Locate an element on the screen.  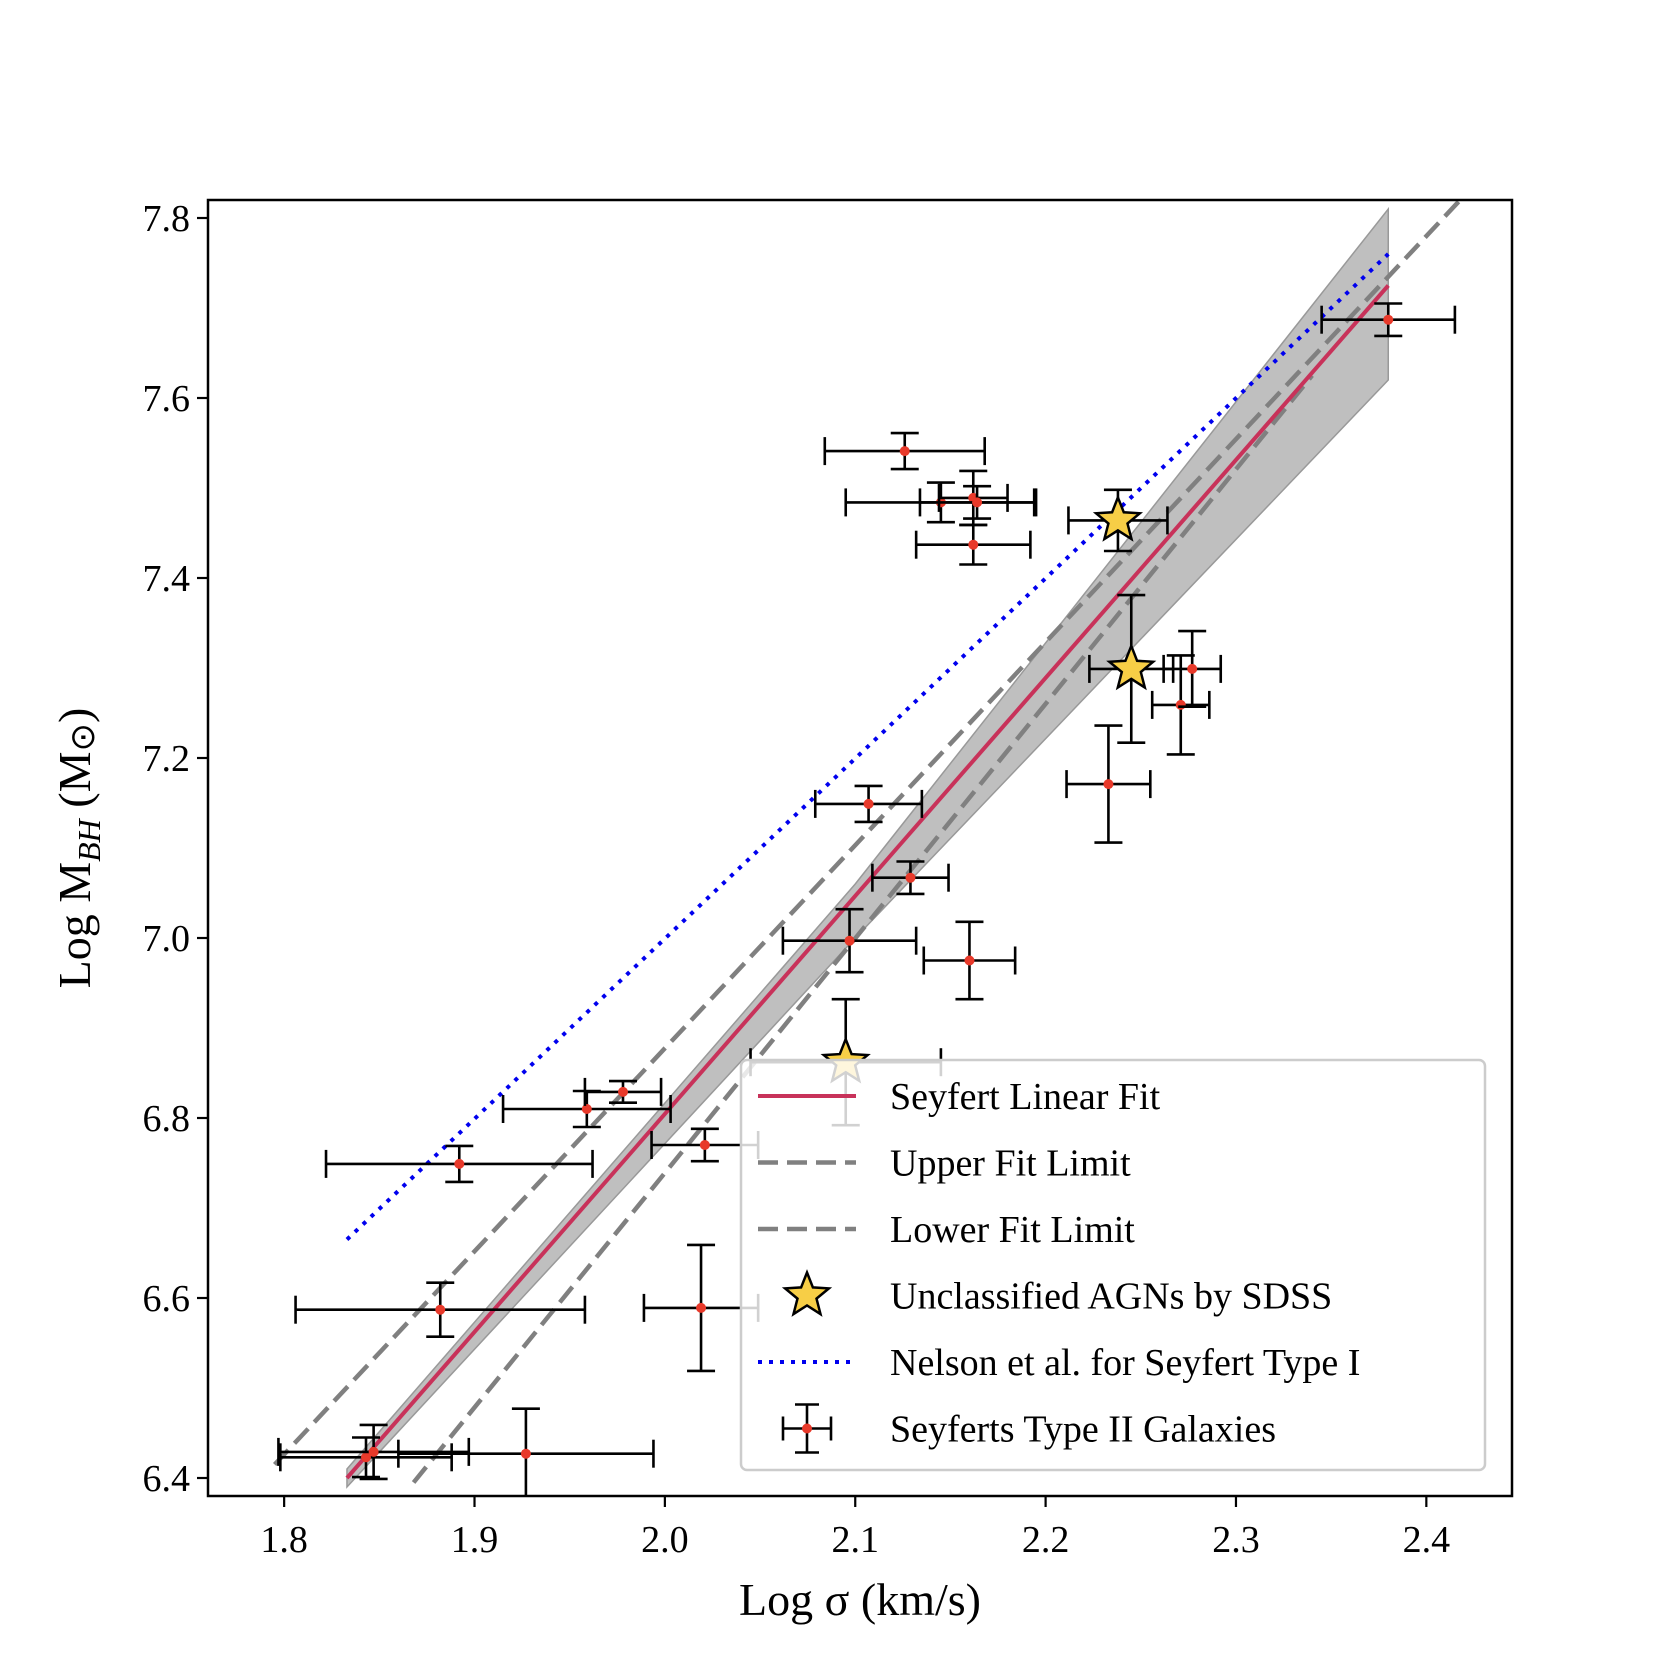
y-axis-label: Log MBH (M⊙) is located at coordinates (78, 848).